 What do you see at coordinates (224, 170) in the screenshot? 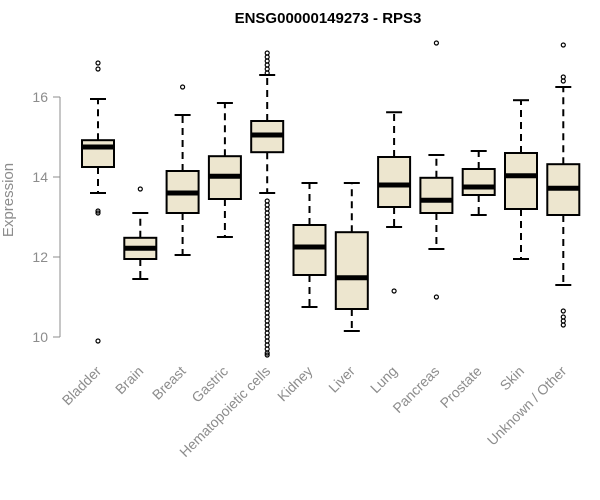
I see `box-gastric` at bounding box center [224, 170].